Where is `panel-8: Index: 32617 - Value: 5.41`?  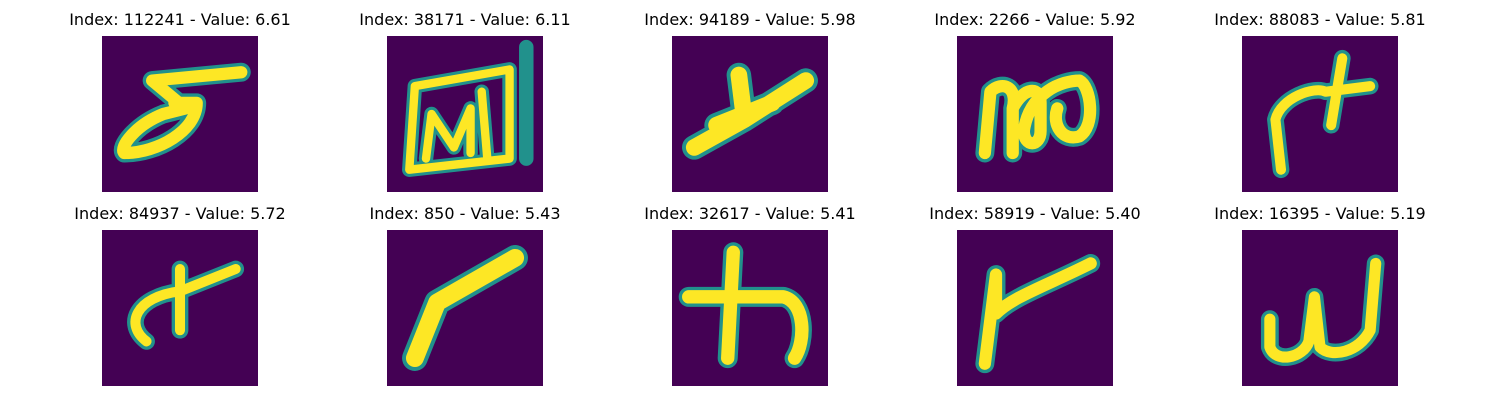 panel-8: Index: 32617 - Value: 5.41 is located at coordinates (750, 297).